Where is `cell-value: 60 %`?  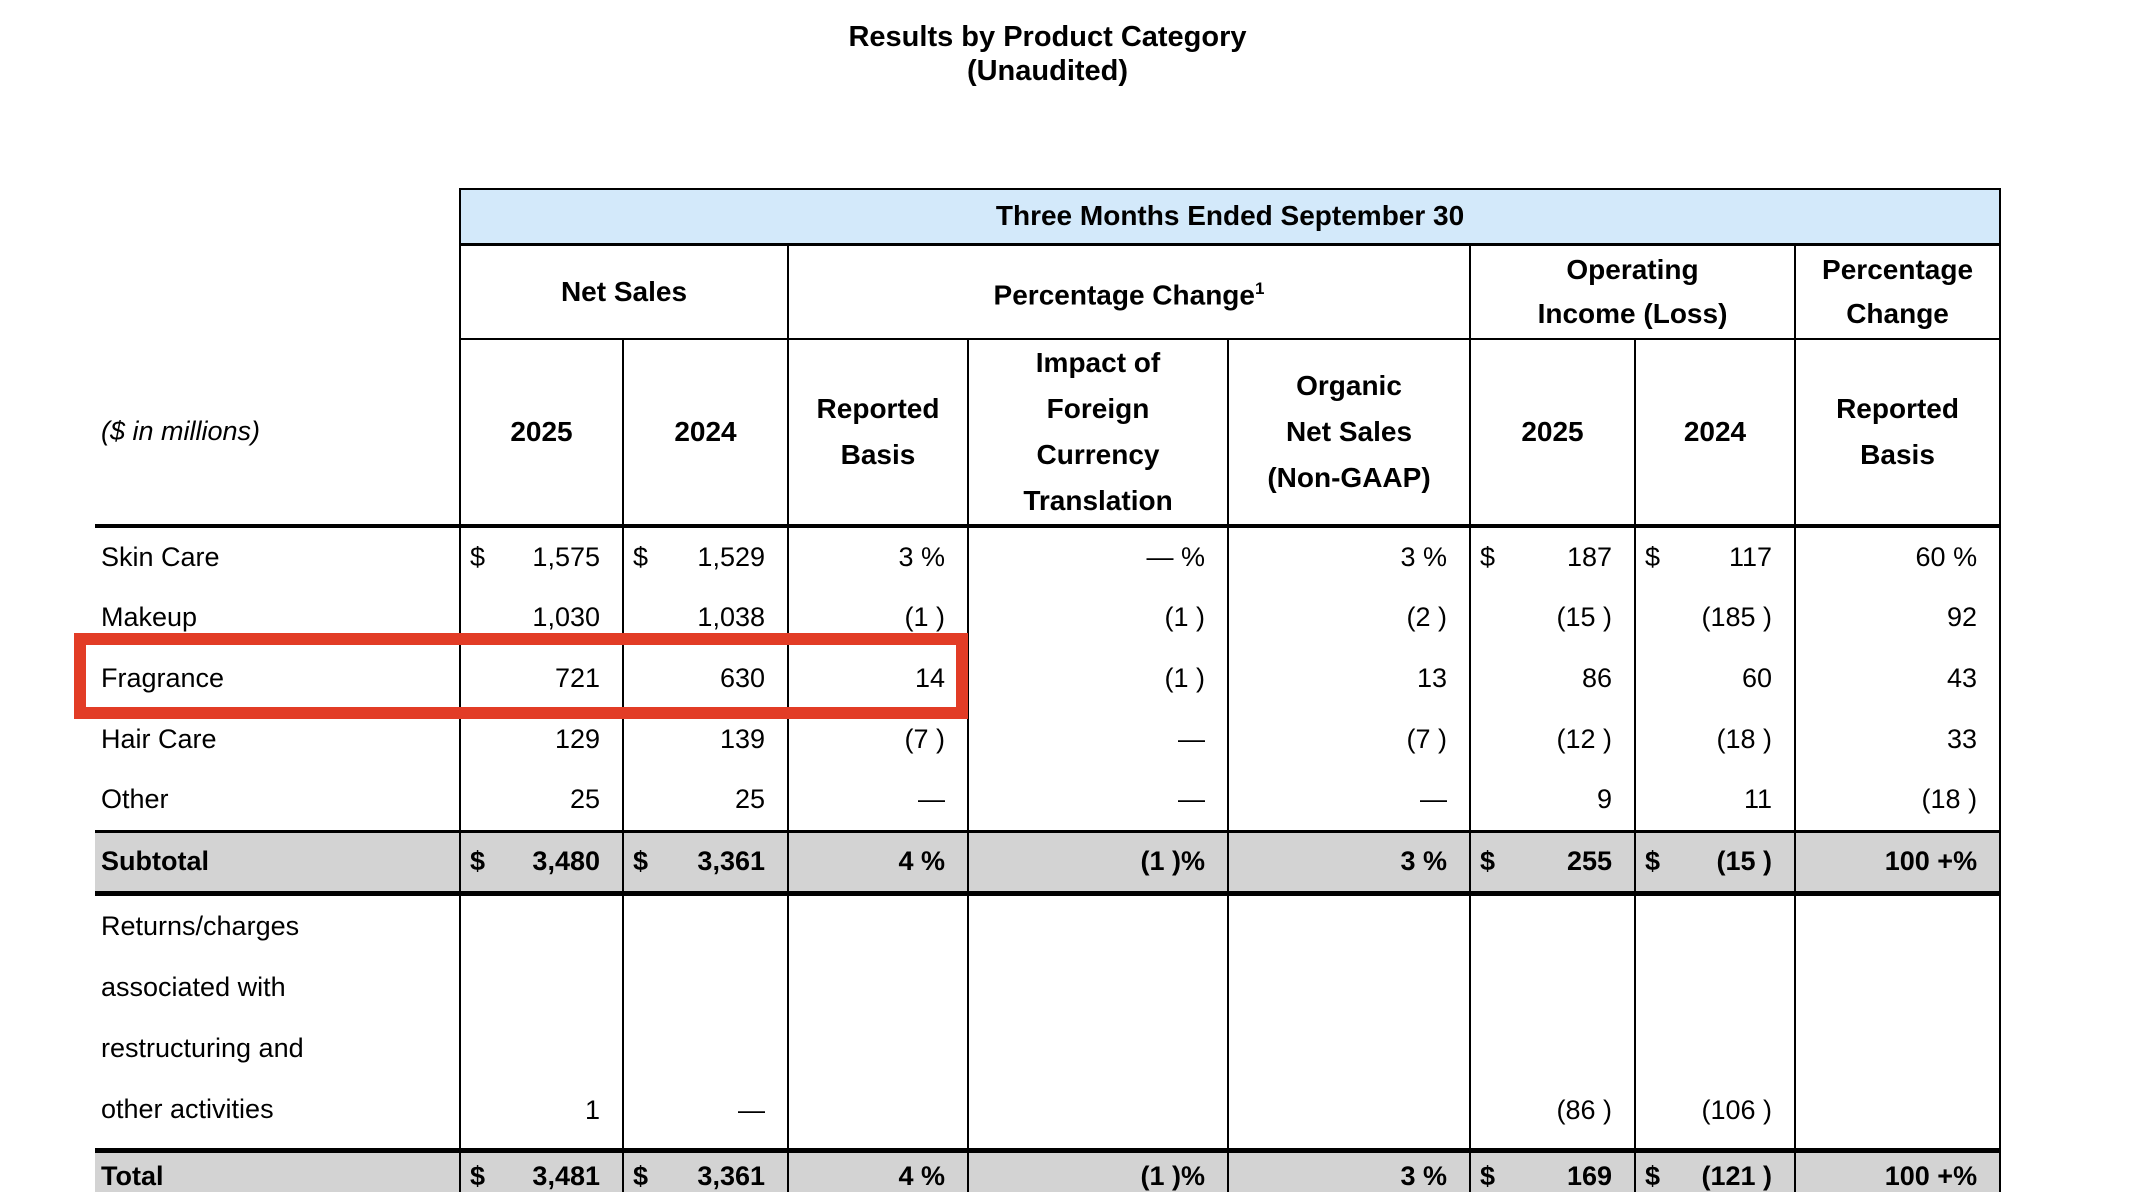
cell-value: 60 % is located at coordinates (1897, 556).